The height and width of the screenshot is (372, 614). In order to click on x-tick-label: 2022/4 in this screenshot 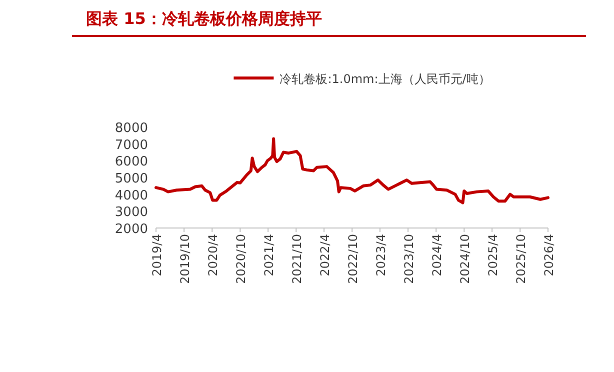, I will do `click(325, 255)`.